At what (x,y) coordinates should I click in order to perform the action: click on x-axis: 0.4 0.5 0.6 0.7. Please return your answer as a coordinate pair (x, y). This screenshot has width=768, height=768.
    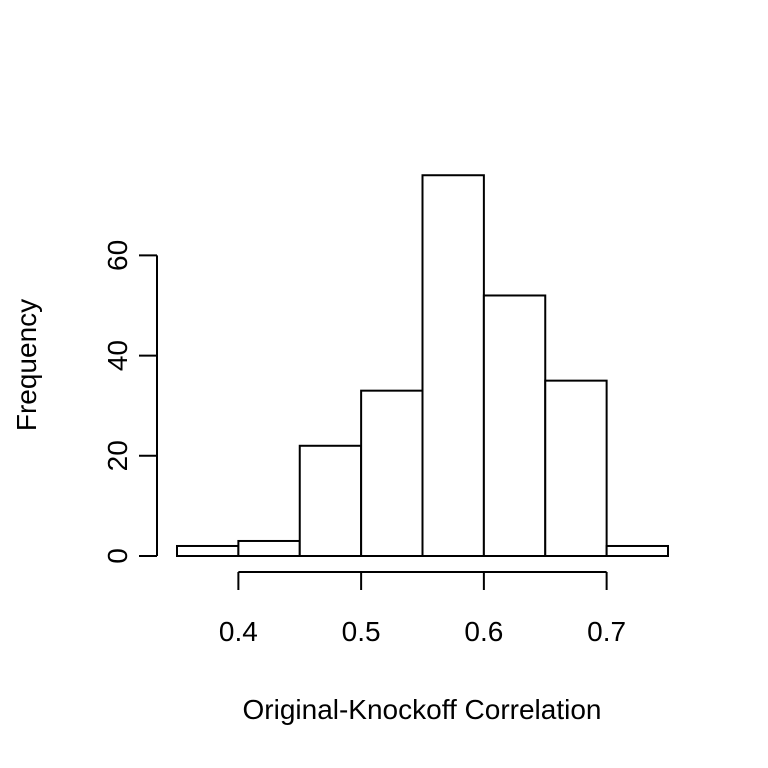
    Looking at the image, I should click on (422, 609).